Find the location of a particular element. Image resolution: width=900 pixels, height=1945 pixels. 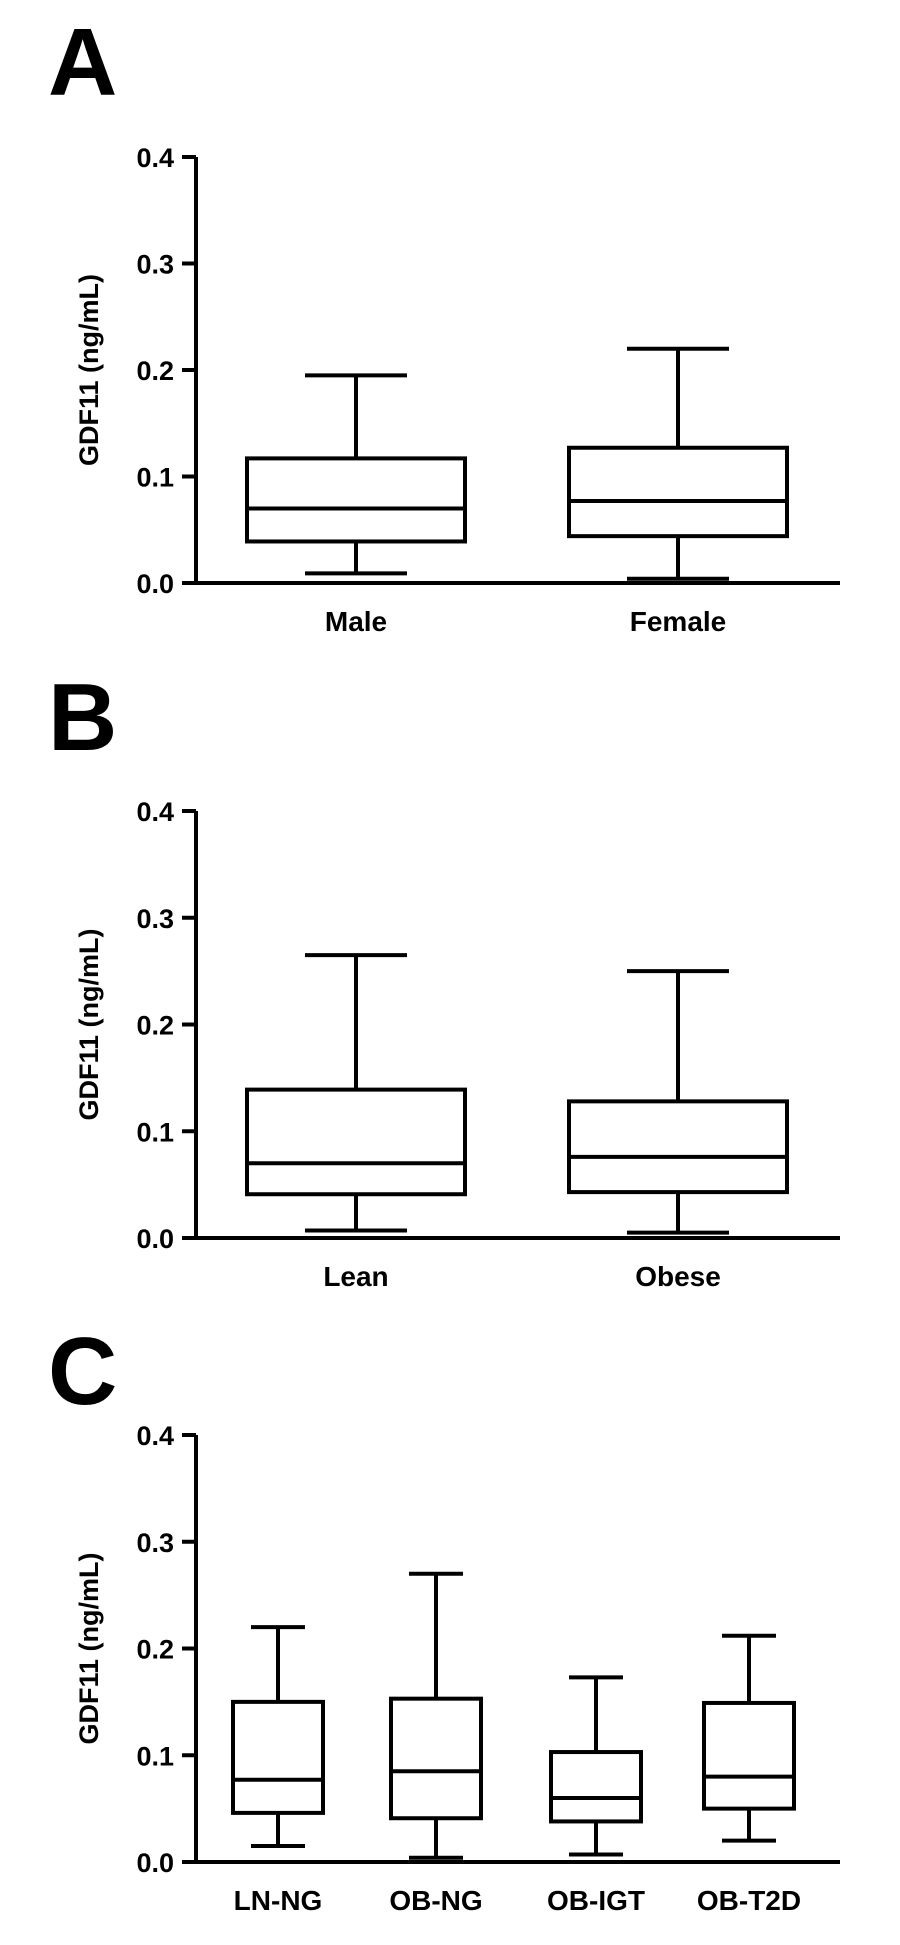

x-category-label: Female is located at coordinates (678, 621).